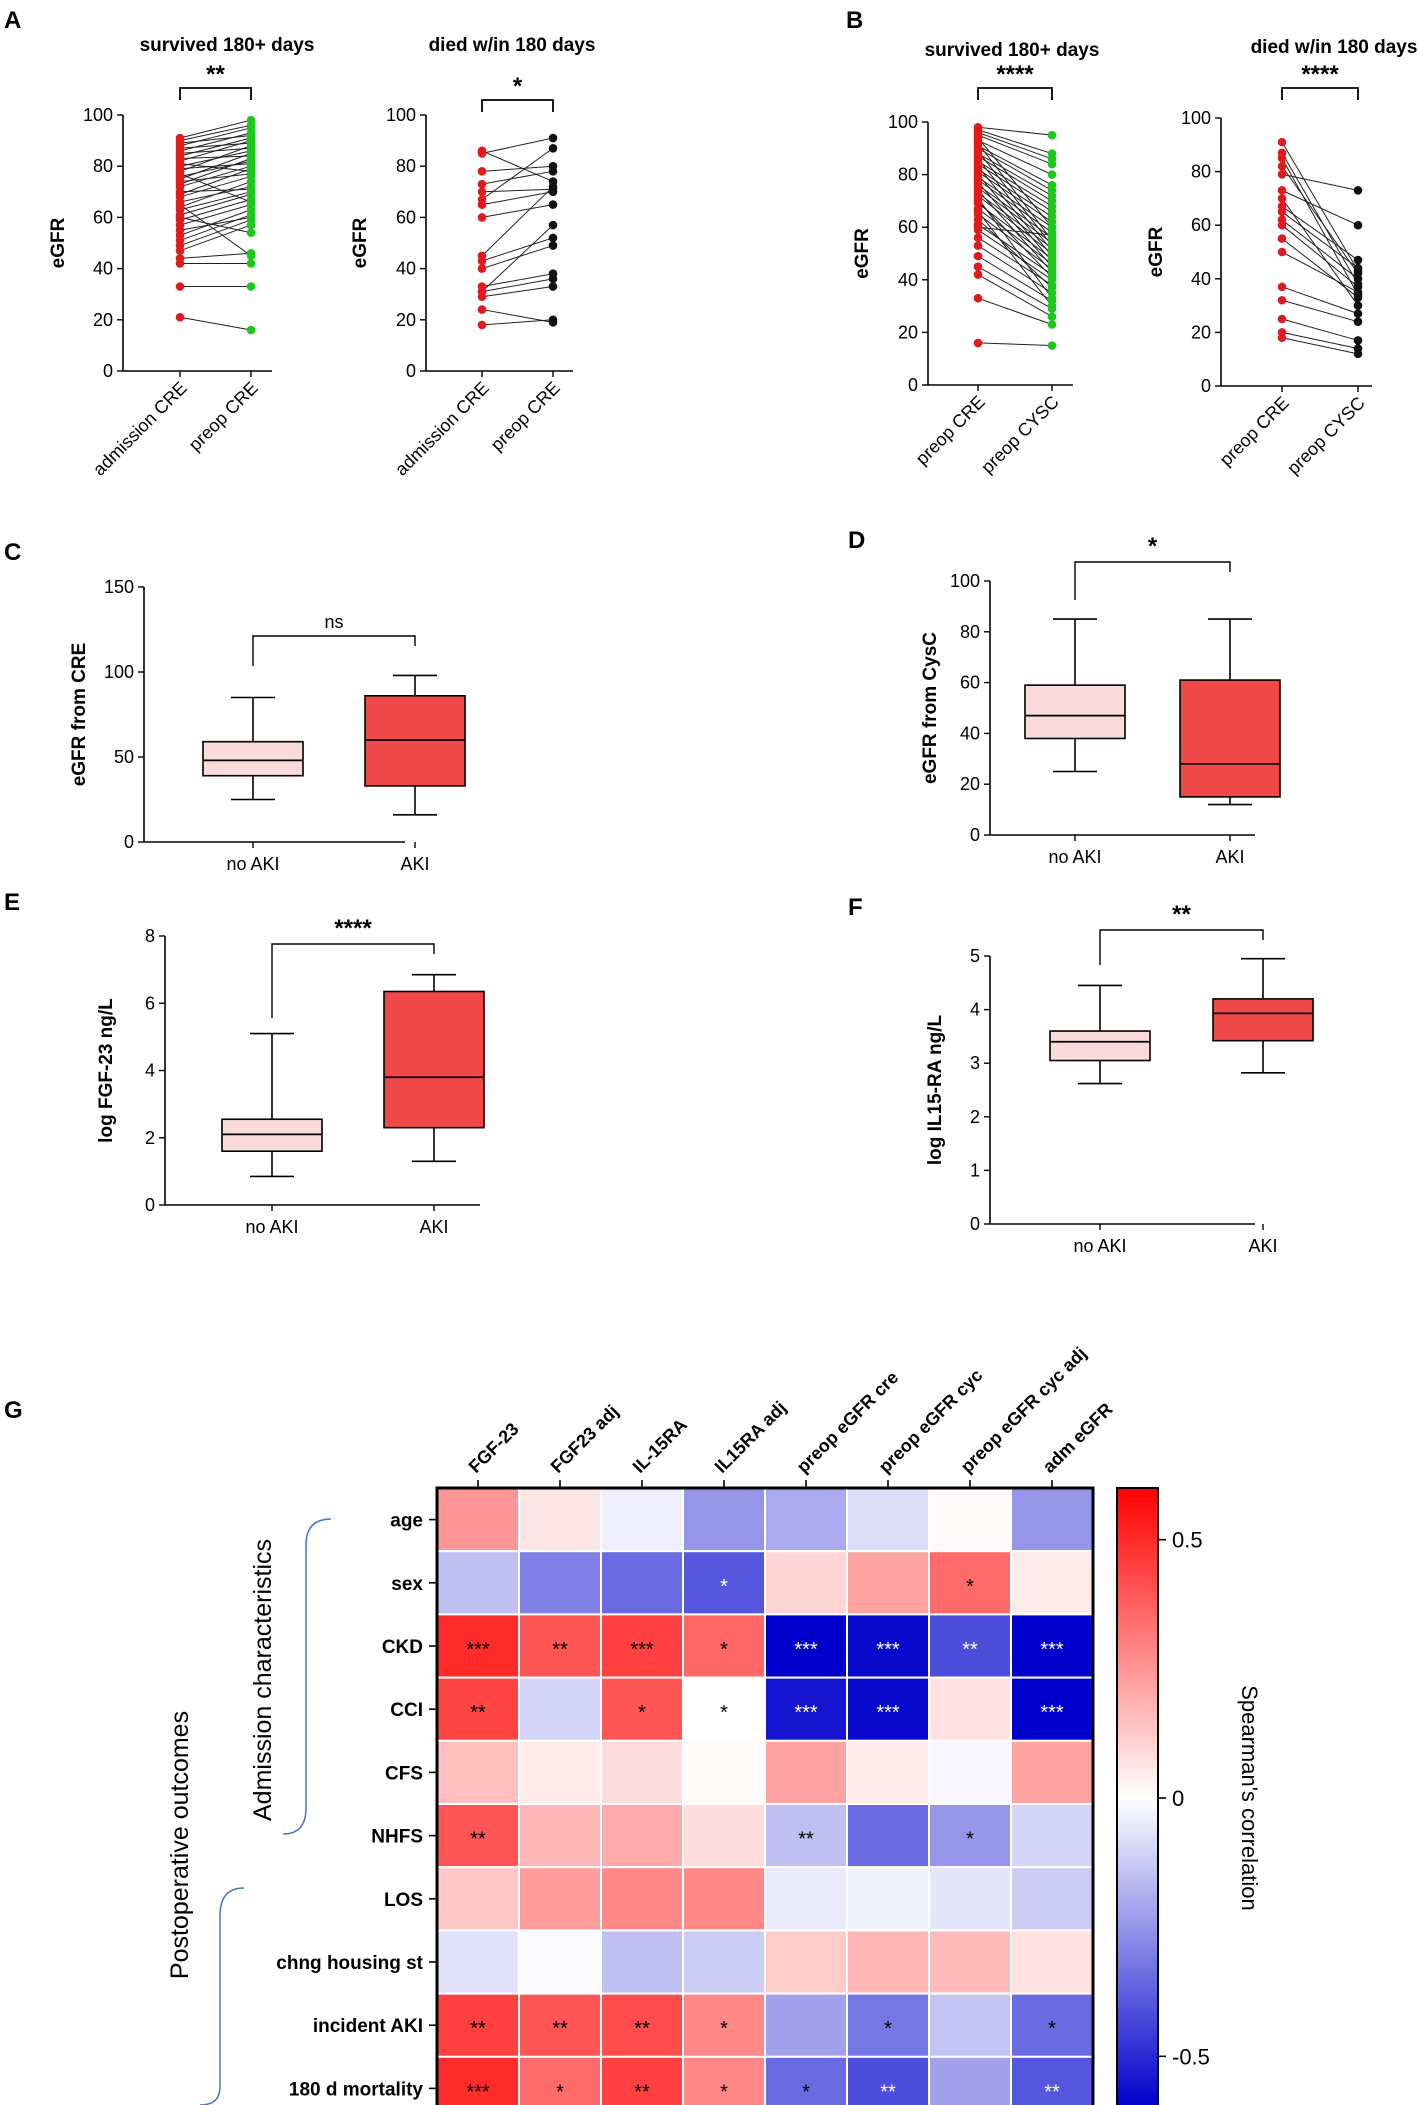 The height and width of the screenshot is (2105, 1419). What do you see at coordinates (856, 540) in the screenshot?
I see `panel-letter-d: D` at bounding box center [856, 540].